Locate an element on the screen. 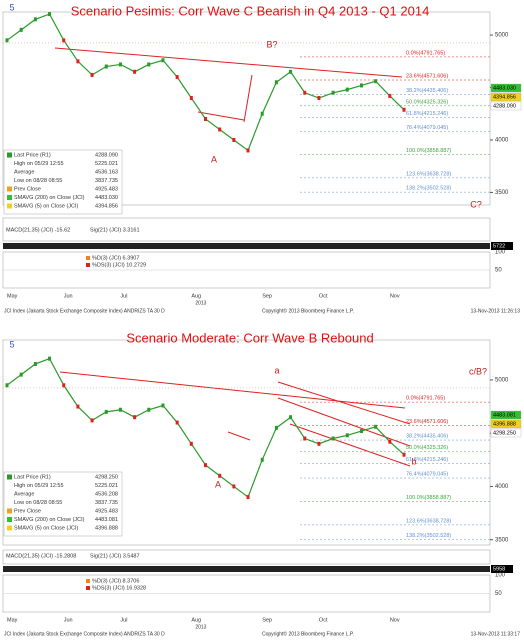 The image size is (524, 640). legend-value: 4483.030 is located at coordinates (106, 198).